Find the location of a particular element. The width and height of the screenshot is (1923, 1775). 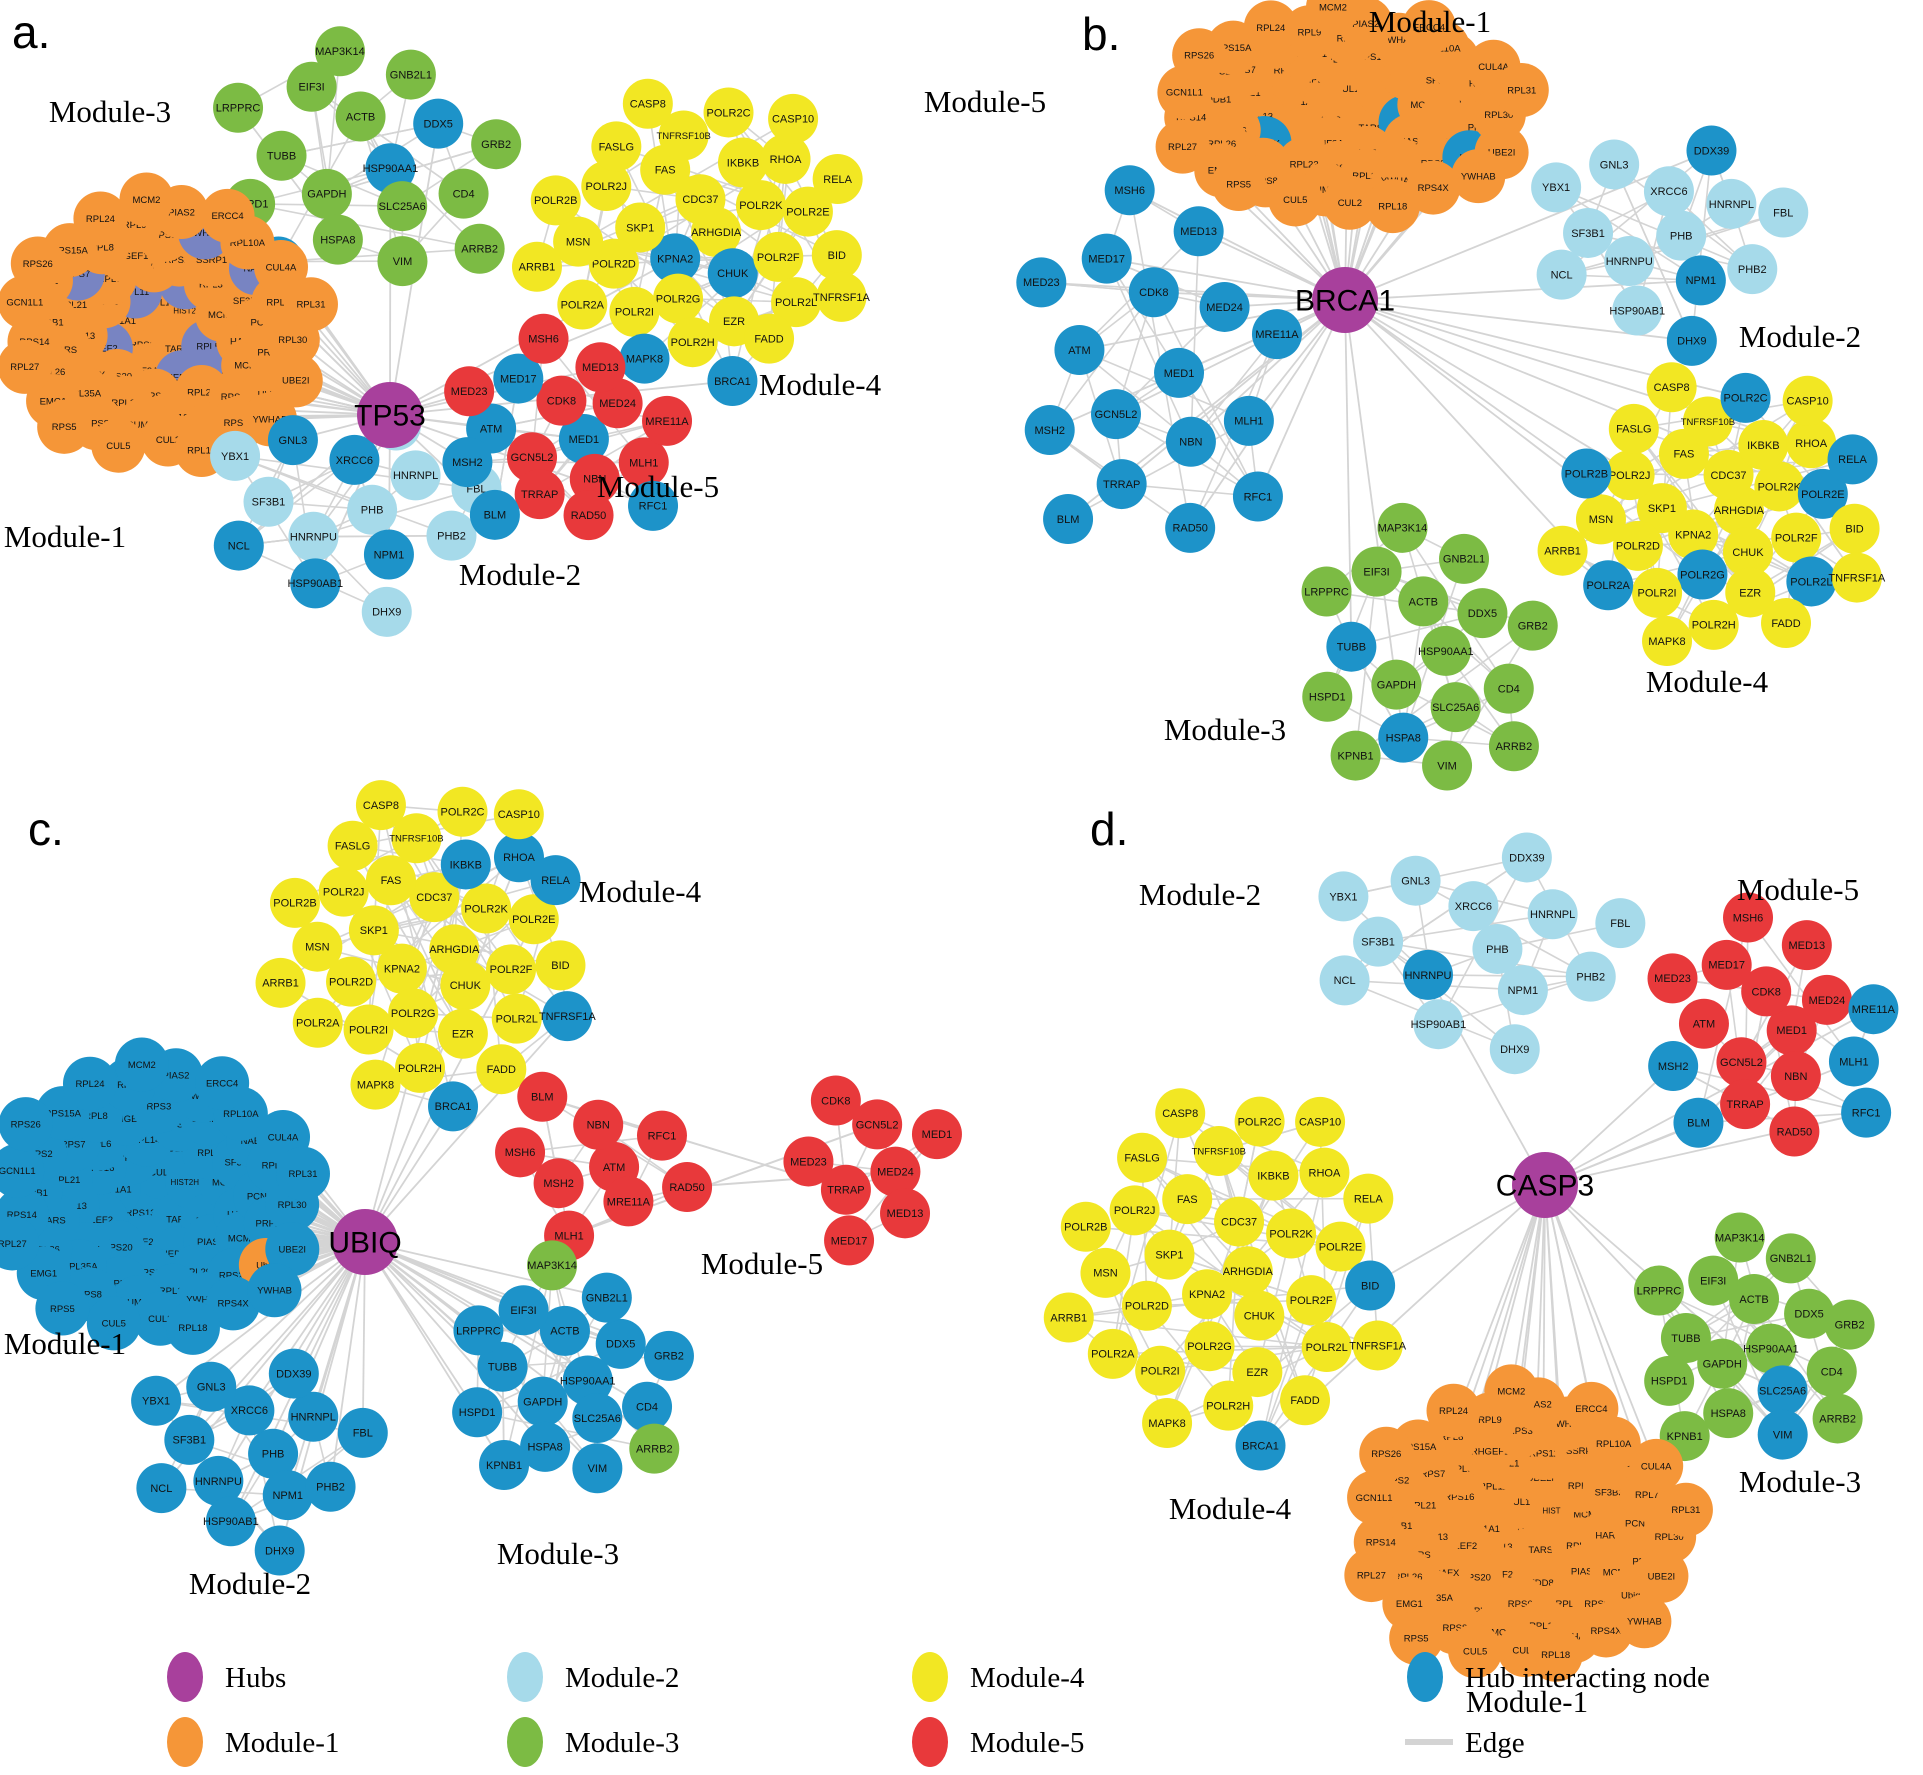

node-EZR: EZR is located at coordinates (462, 1033).